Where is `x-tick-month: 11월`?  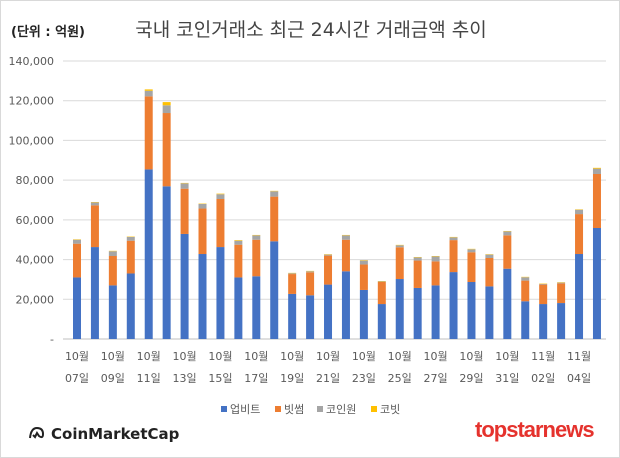
x-tick-month: 11월 is located at coordinates (543, 356).